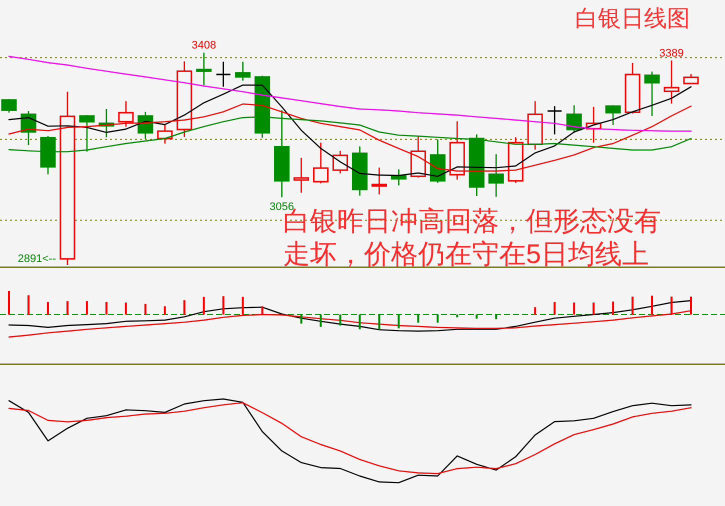 This screenshot has height=506, width=725. Describe the element at coordinates (204, 46) in the screenshot. I see `annotation: 3408` at that location.